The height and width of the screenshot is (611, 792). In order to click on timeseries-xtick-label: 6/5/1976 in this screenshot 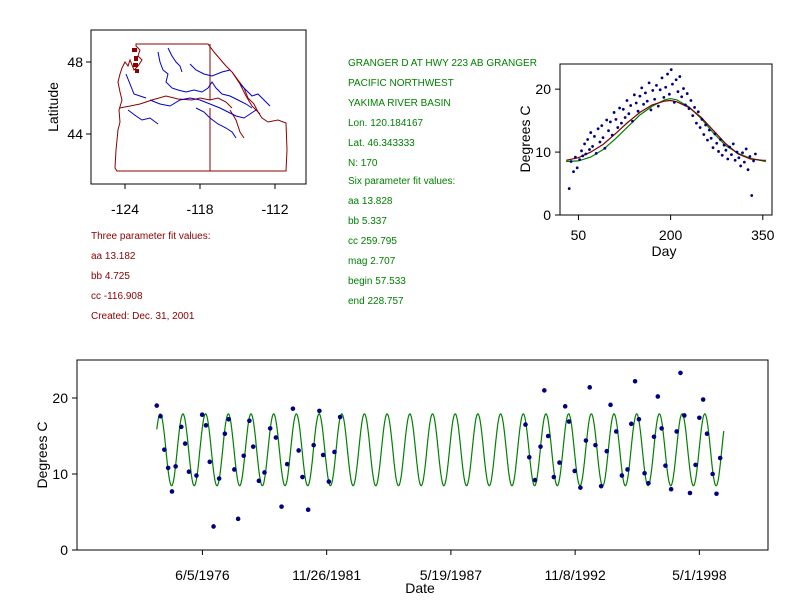, I will do `click(202, 575)`.